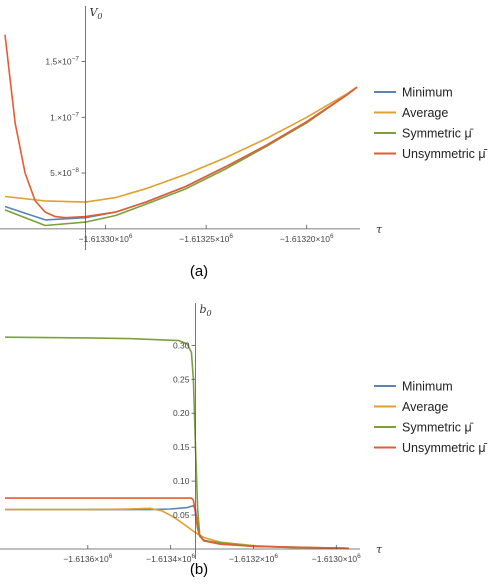 The height and width of the screenshot is (588, 498). What do you see at coordinates (307, 238) in the screenshot?
I see `chart-a-x-tick-label-2: −1.61320×10⁶` at bounding box center [307, 238].